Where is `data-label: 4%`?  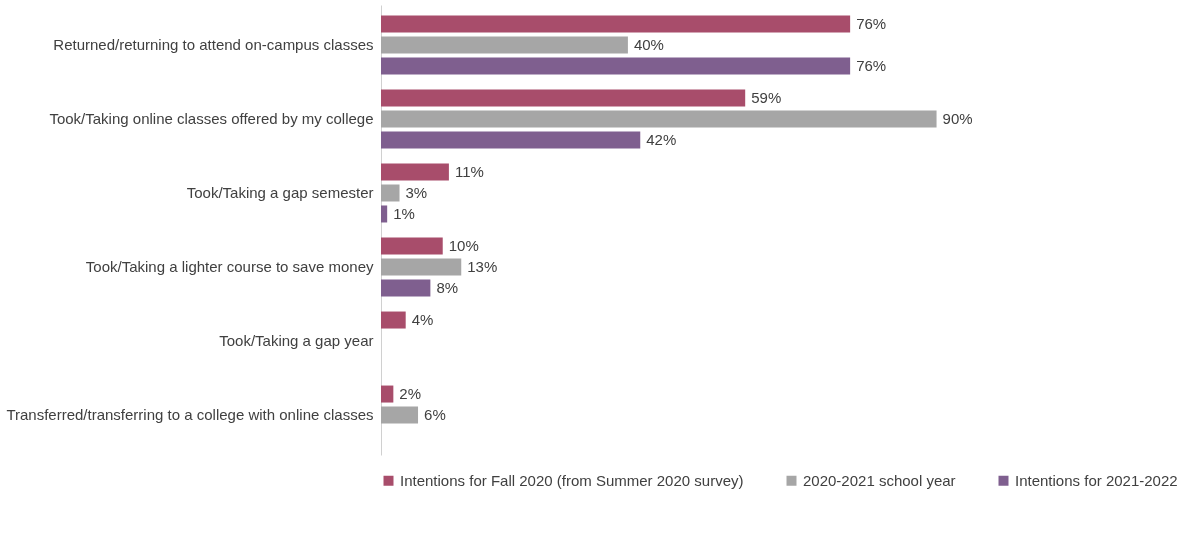
data-label: 4% is located at coordinates (422, 320).